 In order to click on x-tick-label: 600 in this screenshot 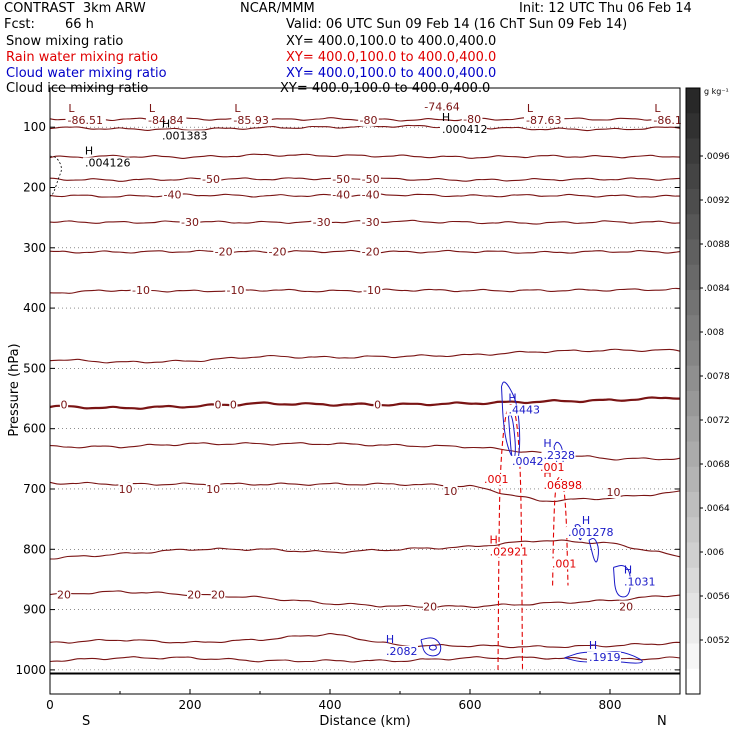, I will do `click(470, 705)`.